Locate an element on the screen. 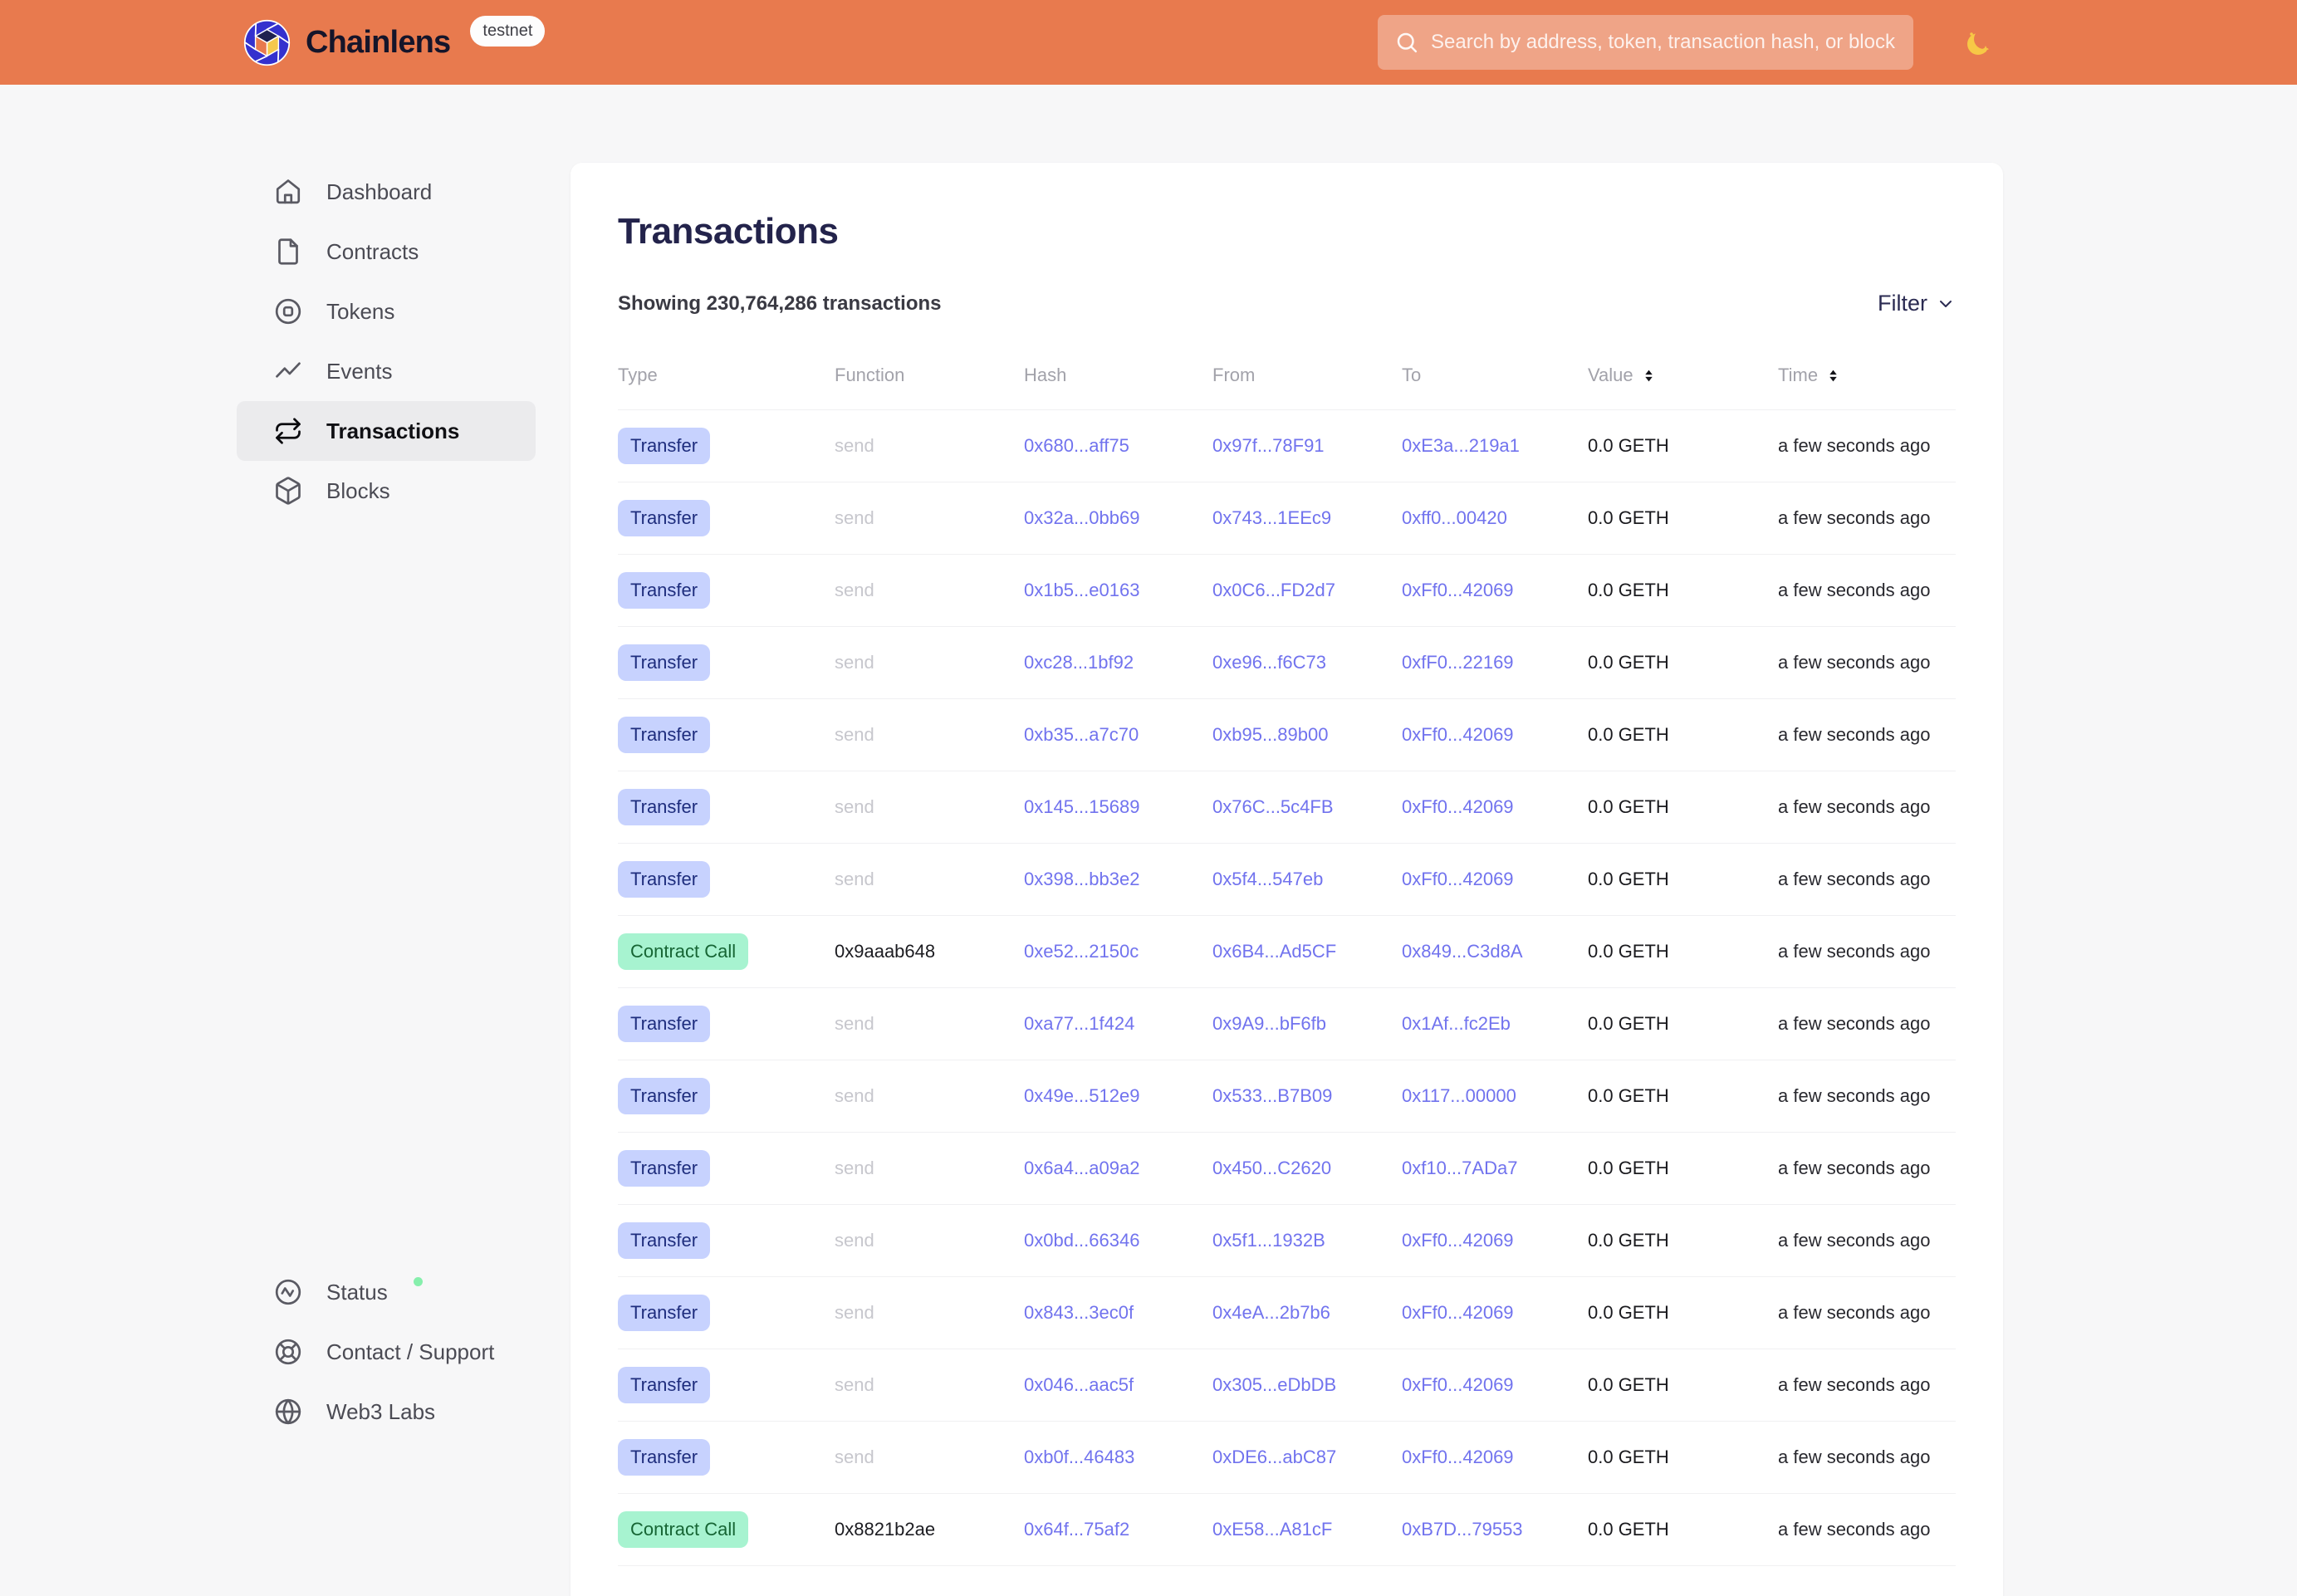 The height and width of the screenshot is (1596, 2297). to-address-link: 0x117...00000 is located at coordinates (1459, 1095).